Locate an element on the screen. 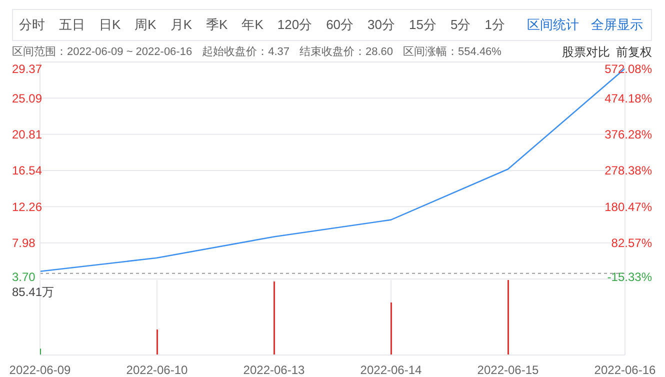  x-tick-label: 2022-06-13 is located at coordinates (274, 369).